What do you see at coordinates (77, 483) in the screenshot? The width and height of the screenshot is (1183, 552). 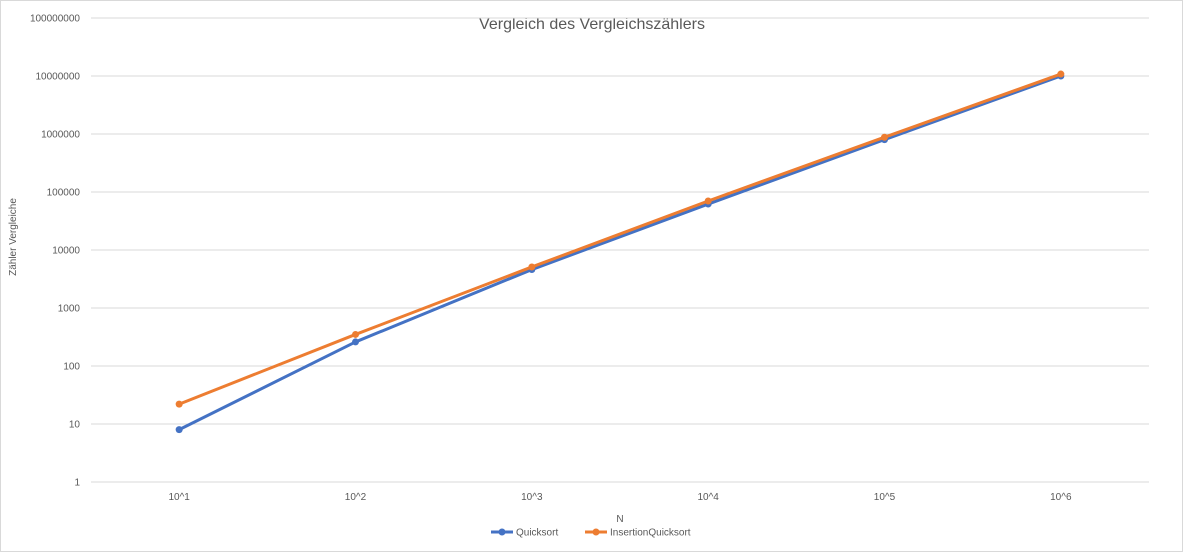 I see `y-tick-label: 1` at bounding box center [77, 483].